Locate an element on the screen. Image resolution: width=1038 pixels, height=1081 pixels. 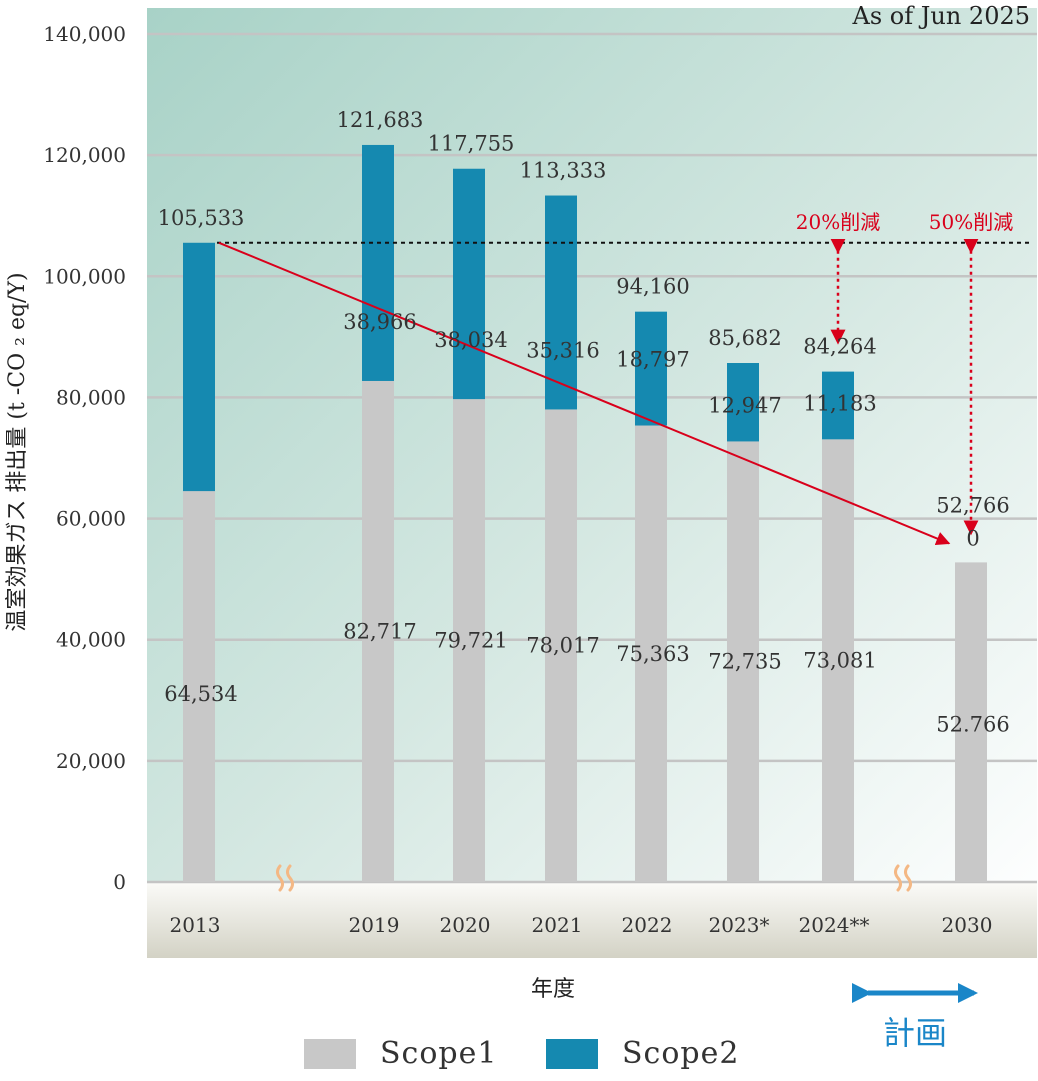
x-tick-label: 2022 is located at coordinates (647, 925).